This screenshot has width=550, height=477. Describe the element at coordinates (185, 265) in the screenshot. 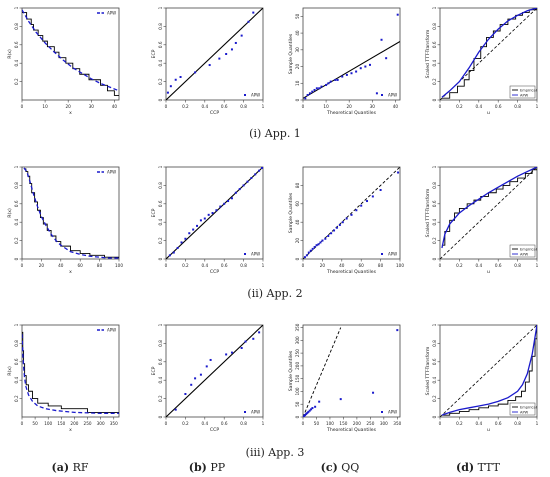

I see `x-tick-label: 0.2` at that location.